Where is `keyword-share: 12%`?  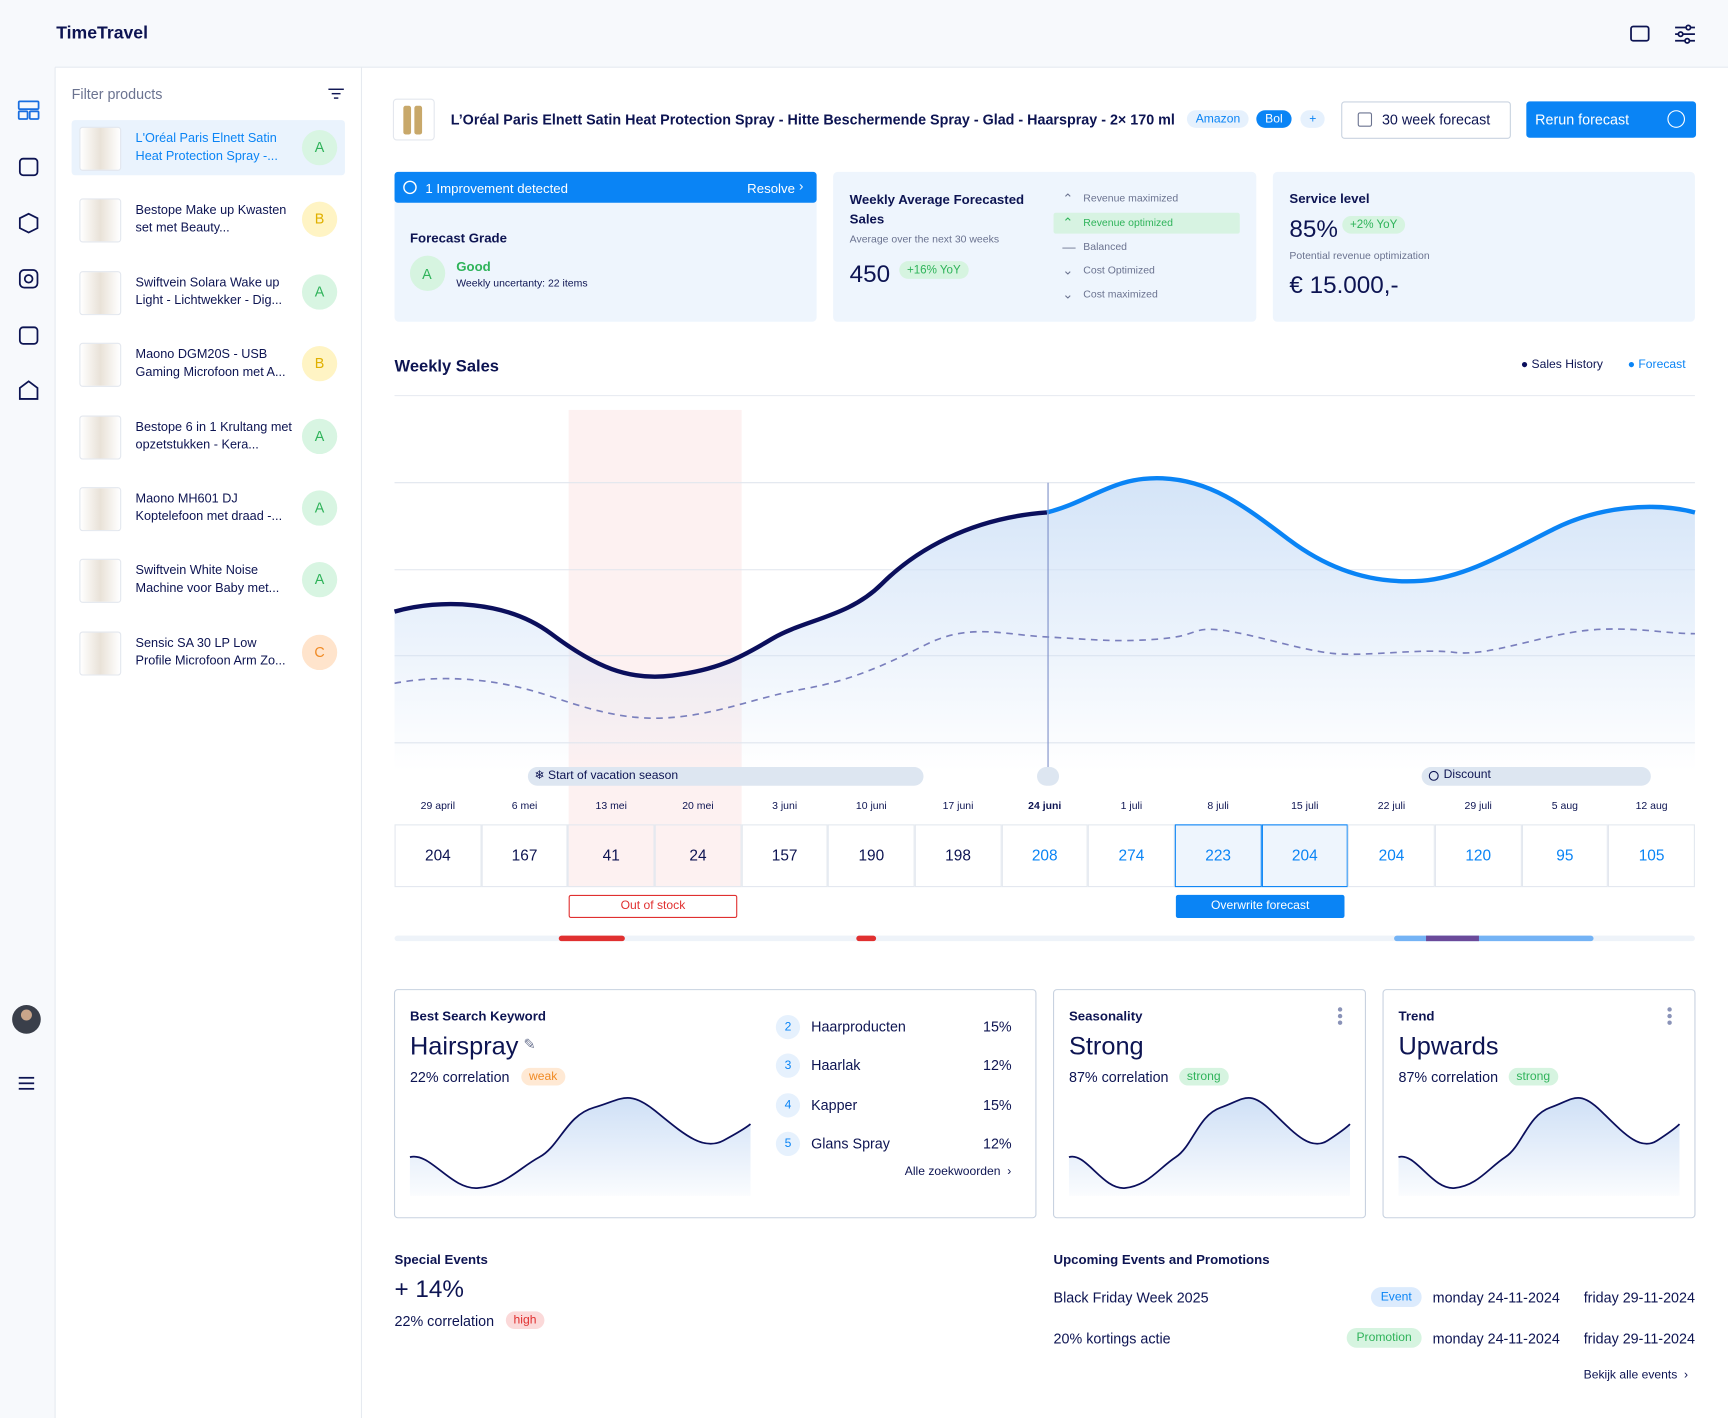 keyword-share: 12% is located at coordinates (997, 1065).